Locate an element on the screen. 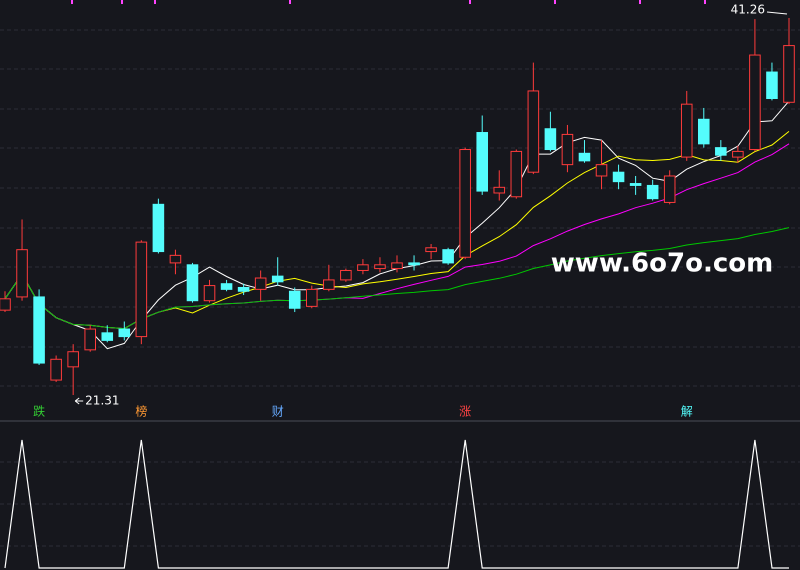 This screenshot has height=570, width=800. low-arrow-head is located at coordinates (77, 401).